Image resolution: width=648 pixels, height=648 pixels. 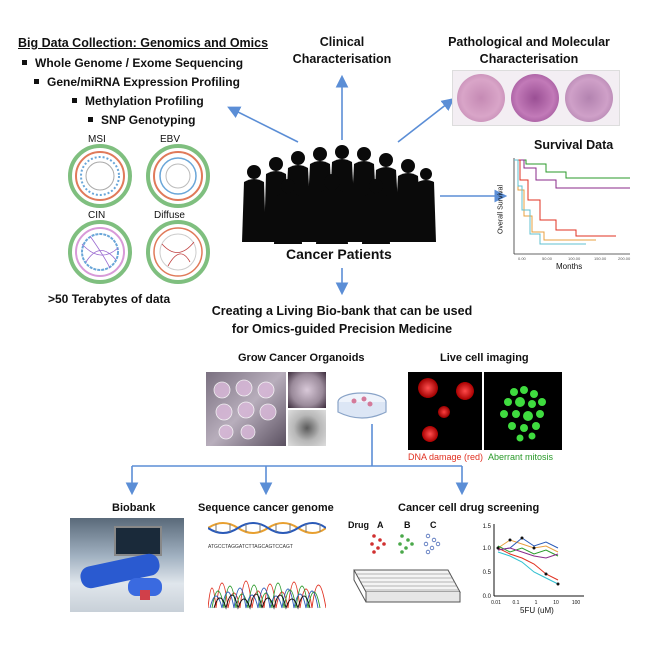 I want to click on patients-silhouette, so click(x=339, y=194).